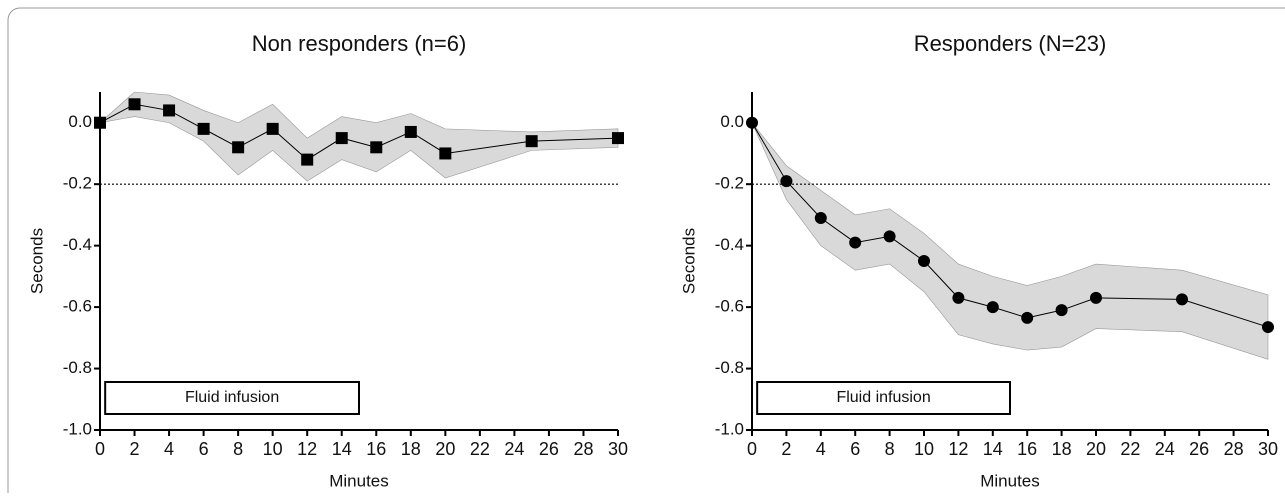  I want to click on chart-title: Non responders (n=6), so click(359, 43).